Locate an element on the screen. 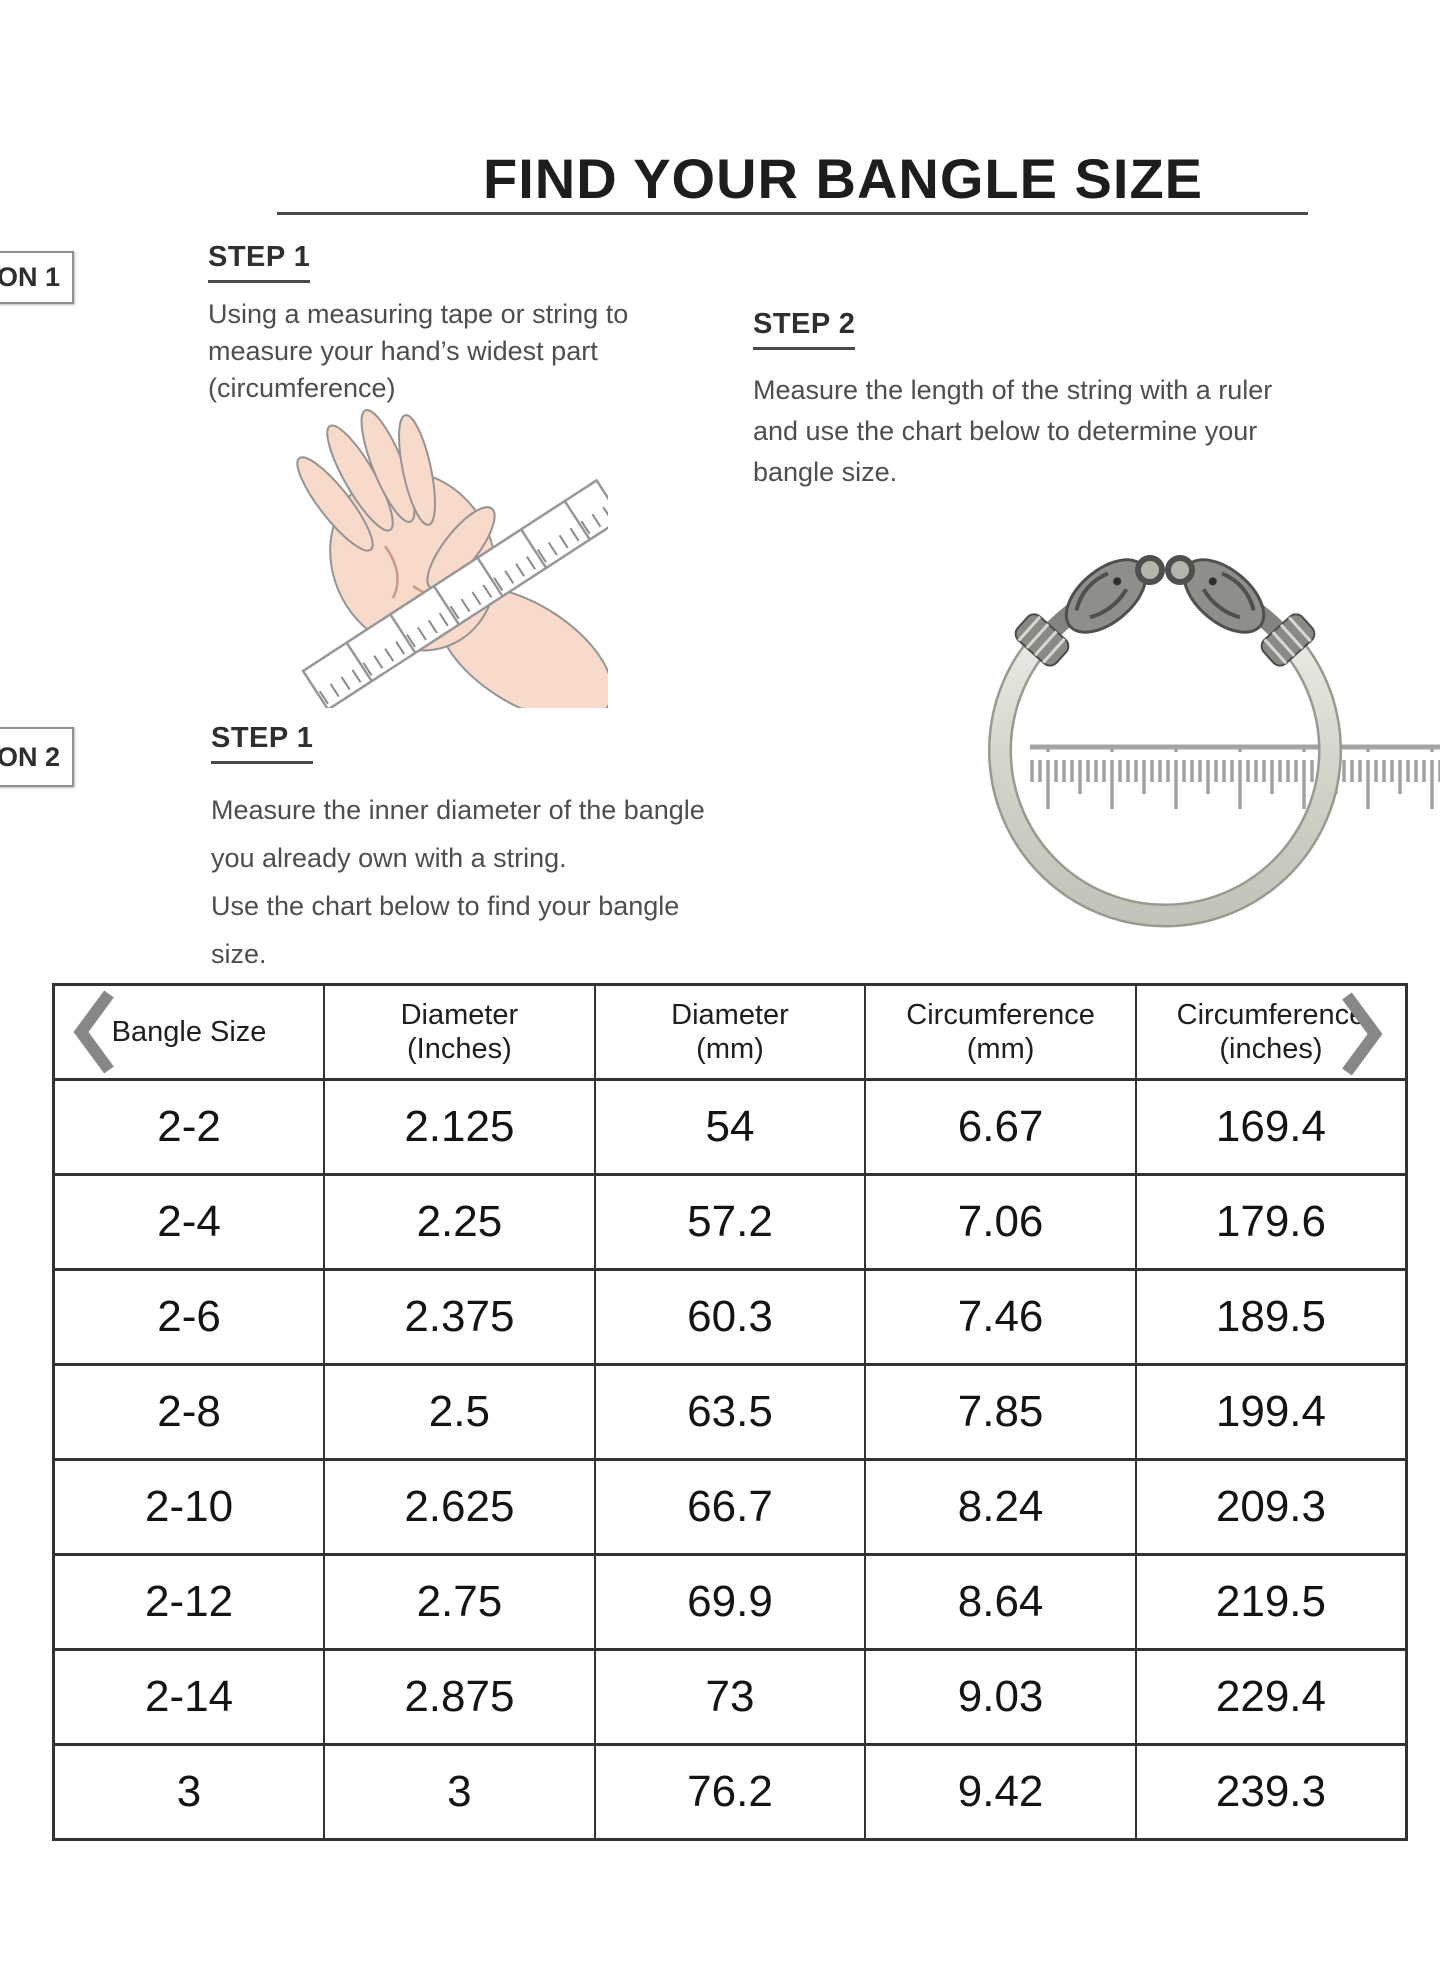 Image resolution: width=1440 pixels, height=1968 pixels. table-cell: 6.67 is located at coordinates (1000, 1127).